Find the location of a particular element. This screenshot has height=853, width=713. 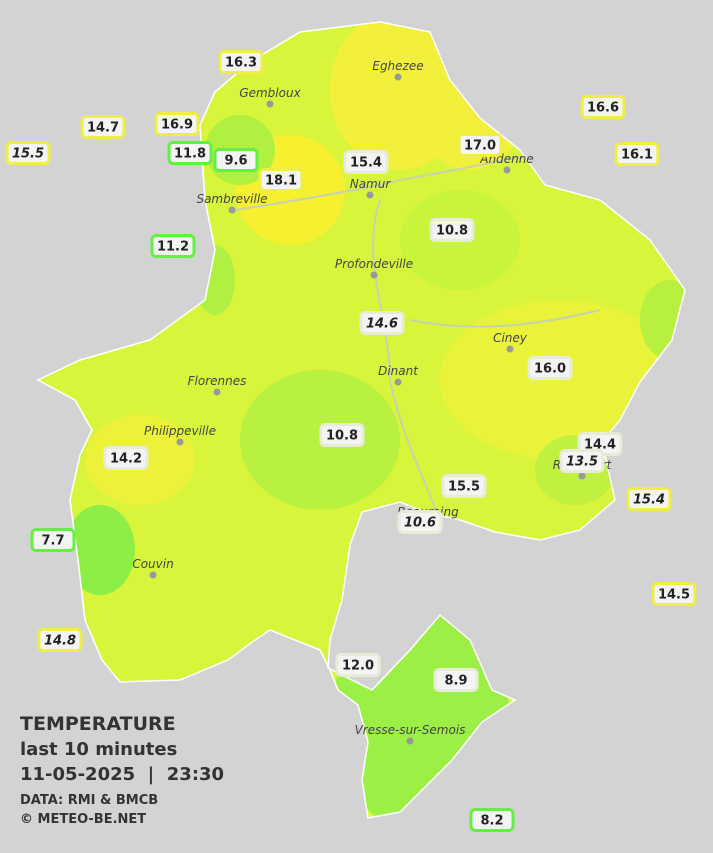

station-value: 16.0 is located at coordinates (550, 369).